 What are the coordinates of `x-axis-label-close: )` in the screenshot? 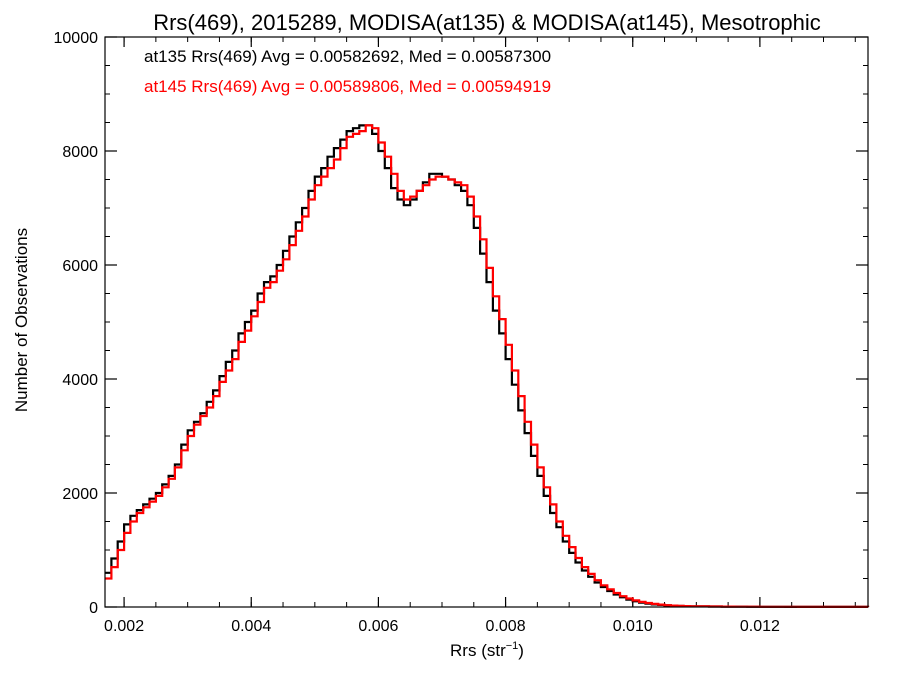 It's located at (521, 650).